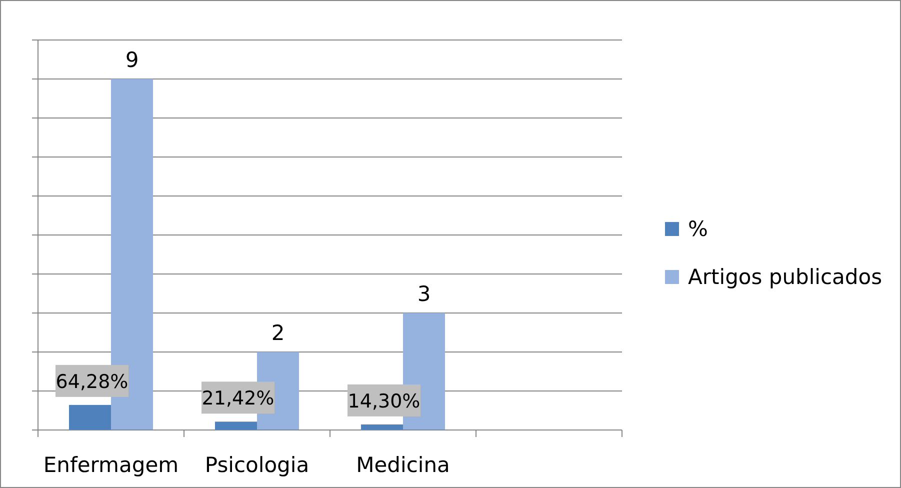 The height and width of the screenshot is (488, 901). Describe the element at coordinates (92, 381) in the screenshot. I see `data-label: 64,28%` at that location.